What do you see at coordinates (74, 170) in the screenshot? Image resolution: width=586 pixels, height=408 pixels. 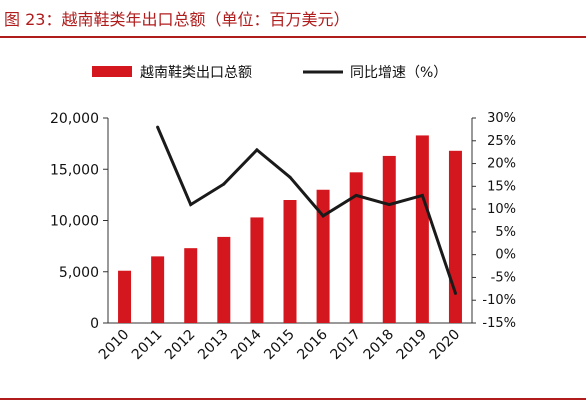 I see `y-left-tick-label: 15,000` at bounding box center [74, 170].